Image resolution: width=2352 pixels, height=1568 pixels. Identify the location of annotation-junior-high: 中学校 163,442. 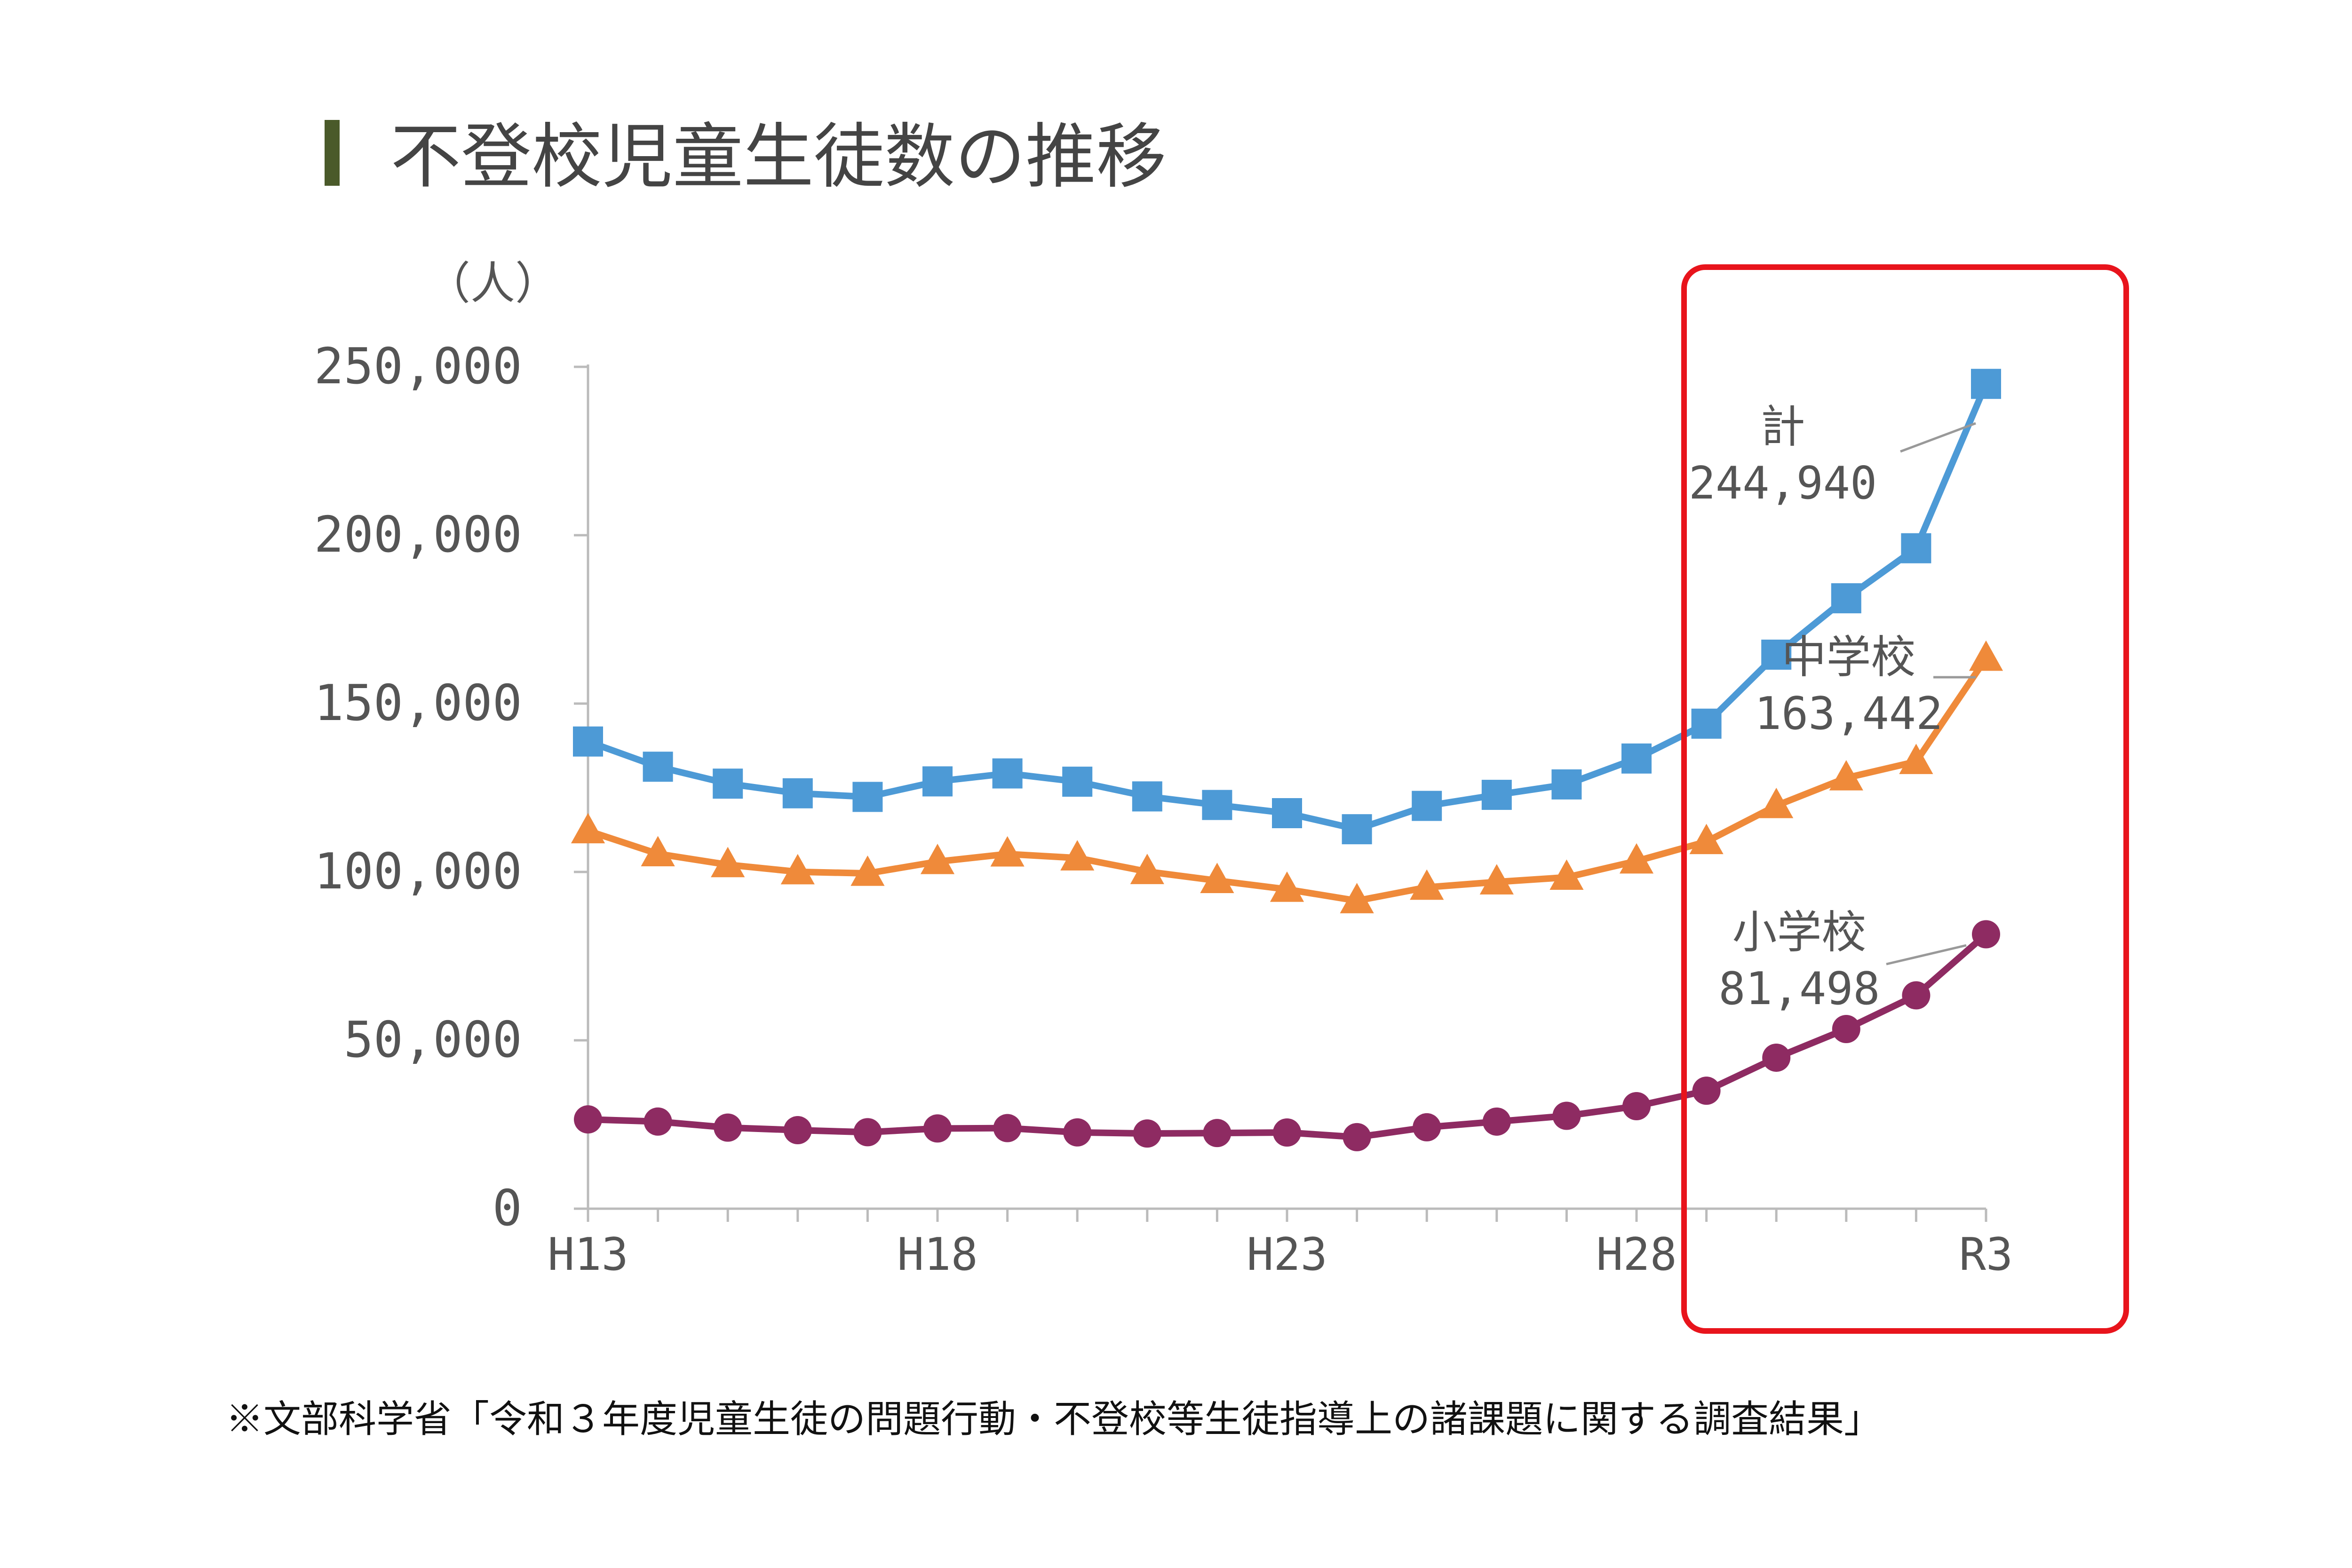
(1865, 686).